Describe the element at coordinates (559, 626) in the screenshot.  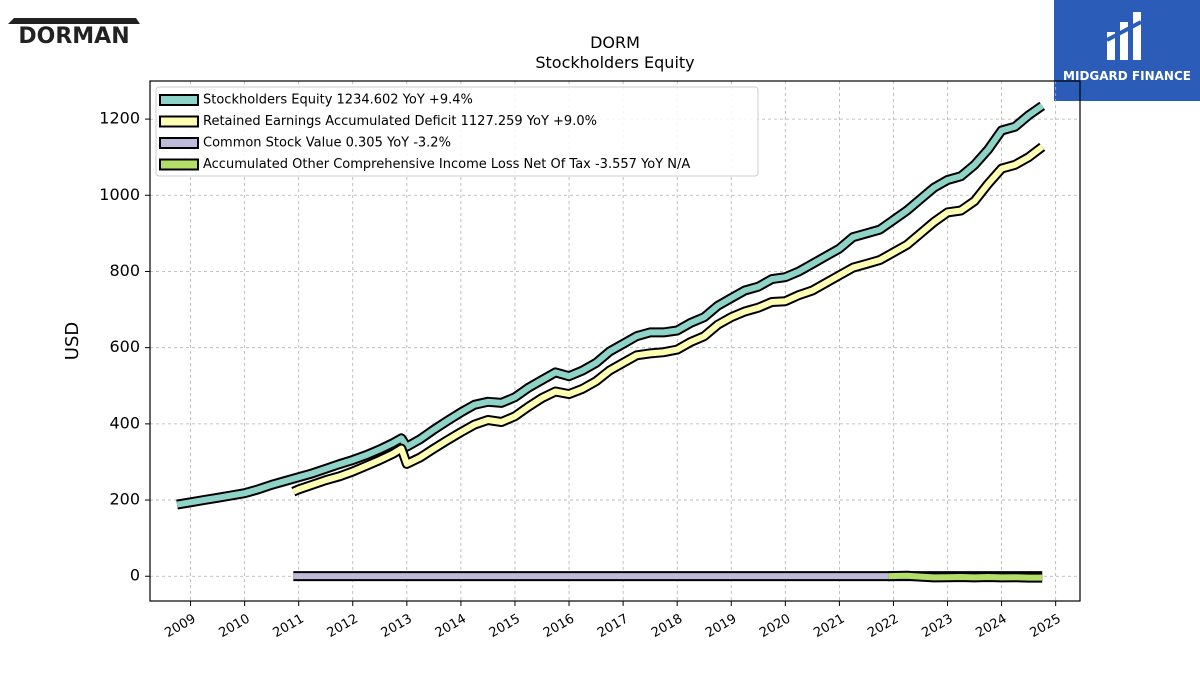
I see `x-tick-label: 2016` at that location.